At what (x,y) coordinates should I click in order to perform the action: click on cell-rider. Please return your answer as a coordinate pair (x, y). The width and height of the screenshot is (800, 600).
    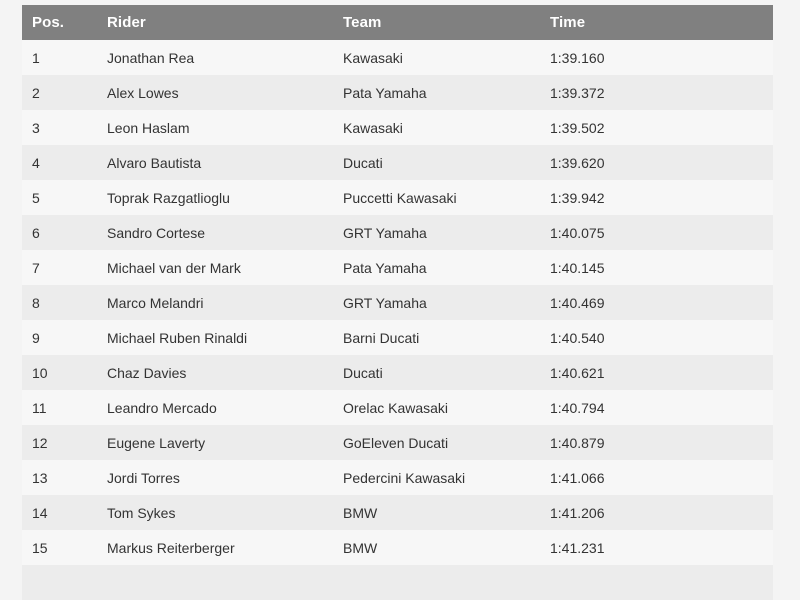
    Looking at the image, I should click on (215, 582).